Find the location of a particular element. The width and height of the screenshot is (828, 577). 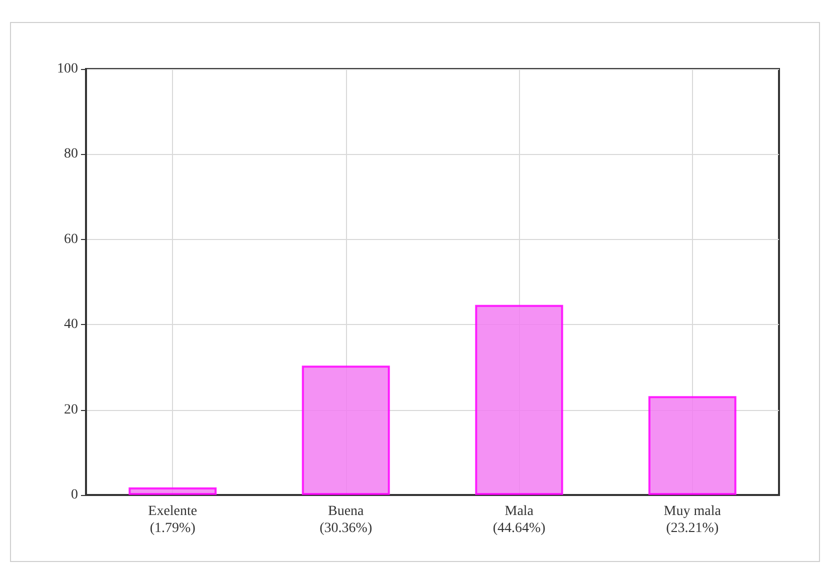

x-tick-label: Muy mala (23.21%) is located at coordinates (693, 520).